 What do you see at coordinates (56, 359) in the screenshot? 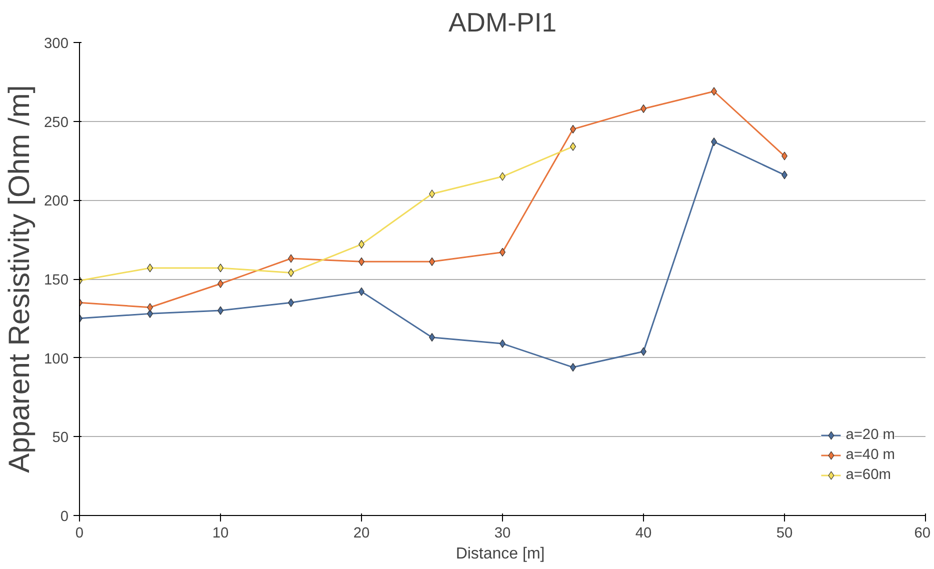
I see `y-tick-label: 100` at bounding box center [56, 359].